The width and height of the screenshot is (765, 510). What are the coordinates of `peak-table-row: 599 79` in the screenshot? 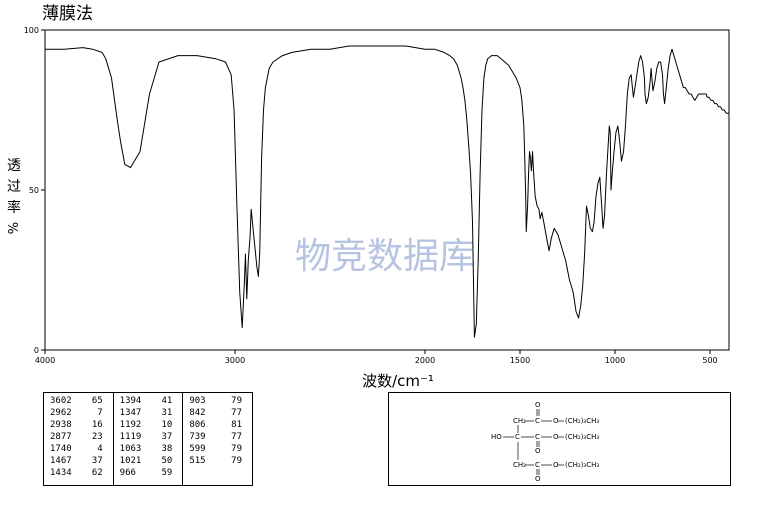 It's located at (217, 449).